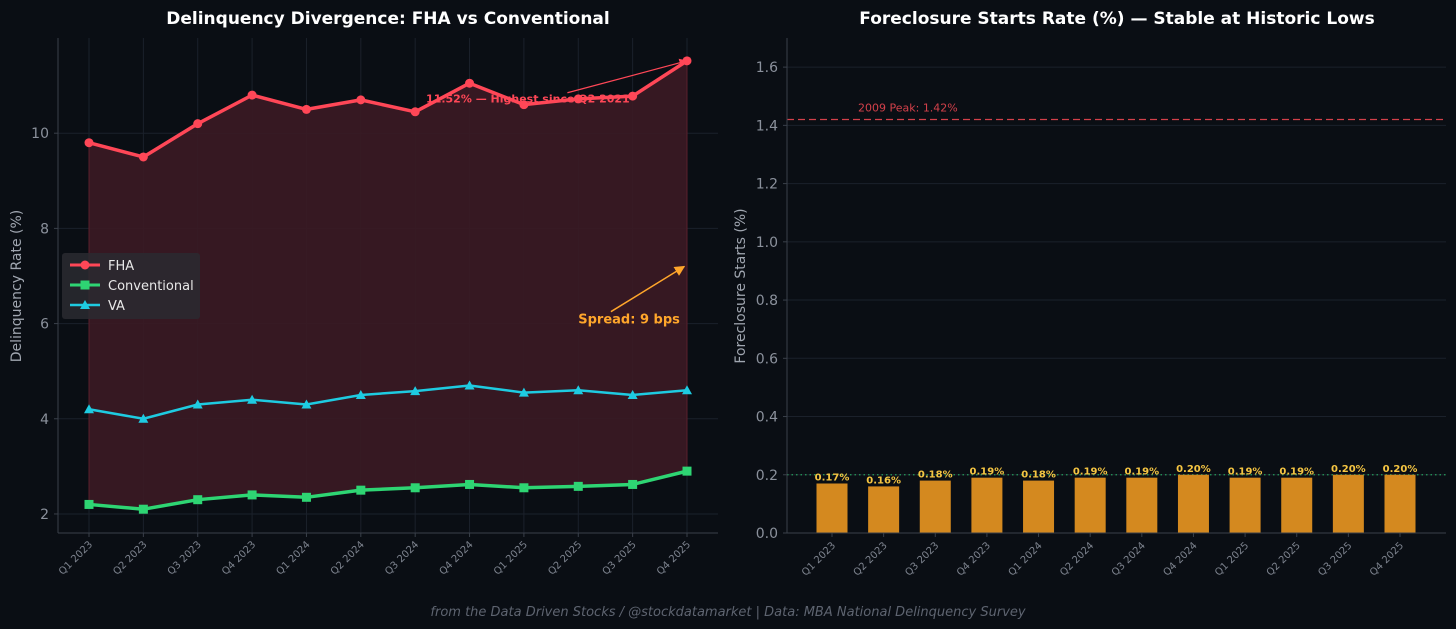 This screenshot has height=629, width=1456. What do you see at coordinates (121, 266) in the screenshot?
I see `legend-fha-label: FHA` at bounding box center [121, 266].